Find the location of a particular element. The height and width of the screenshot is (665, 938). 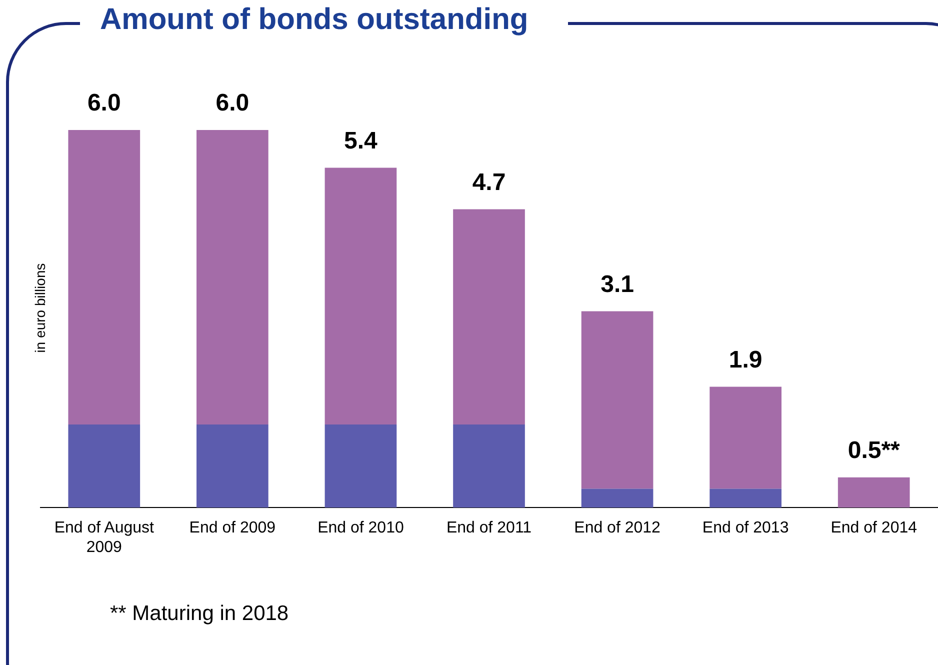

x-tick-label: End of 2010 is located at coordinates (361, 528).